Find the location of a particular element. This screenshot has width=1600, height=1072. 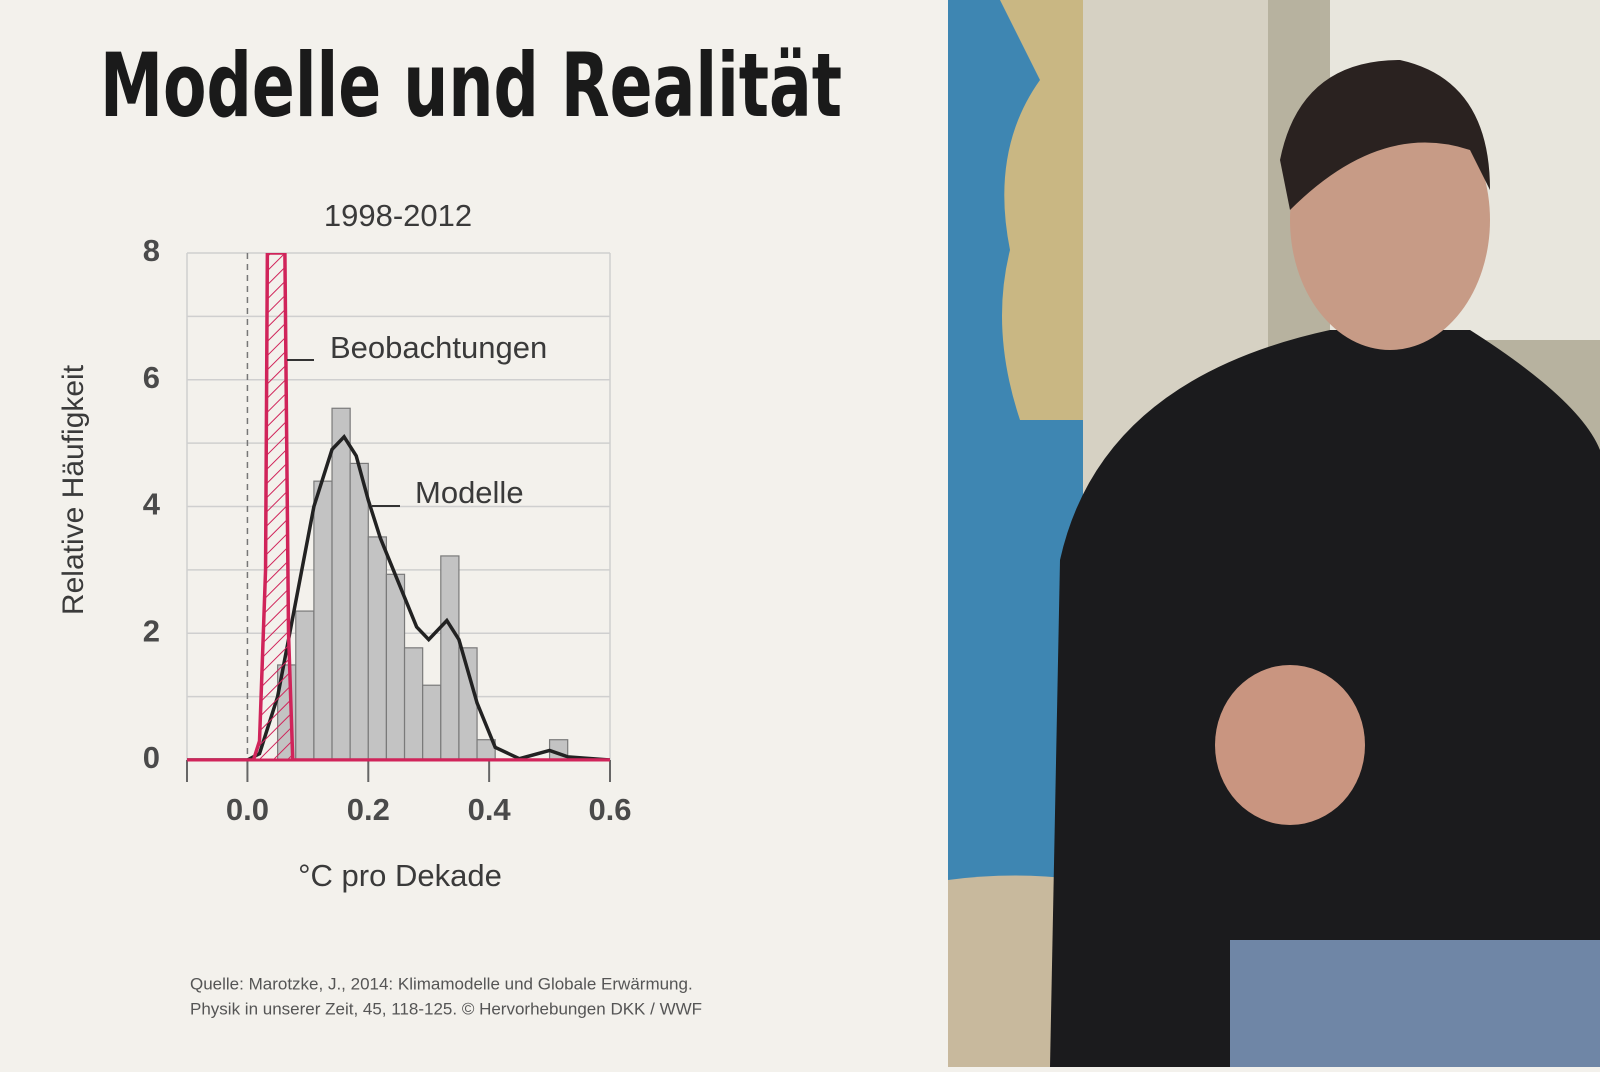

x-axis-label: °C pro Dekade is located at coordinates (400, 875).